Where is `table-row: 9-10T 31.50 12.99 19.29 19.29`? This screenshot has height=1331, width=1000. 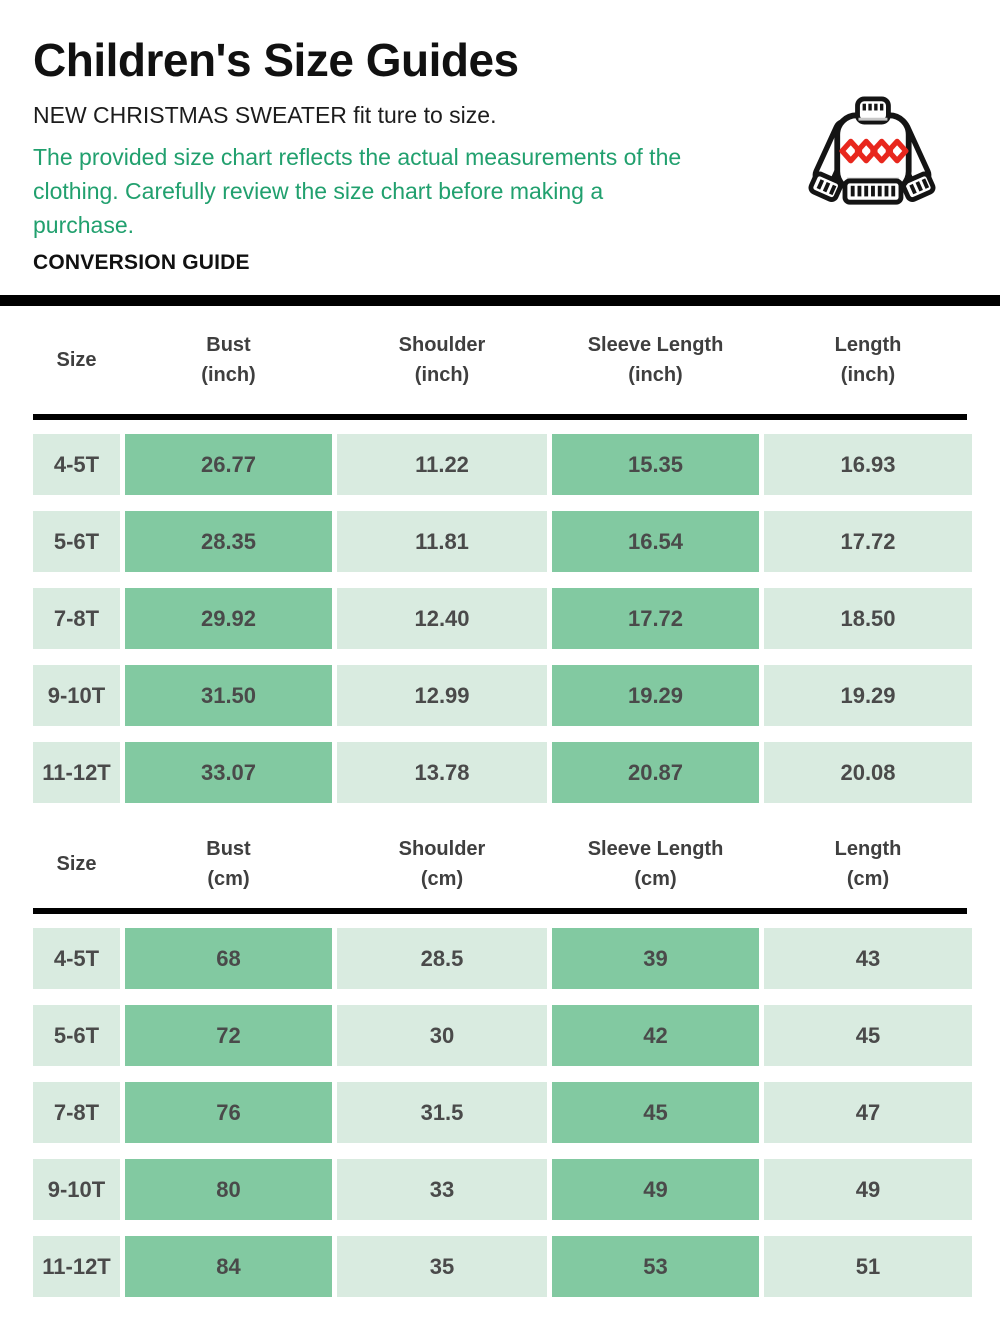
table-row: 9-10T 31.50 12.99 19.29 19.29 is located at coordinates (502, 695).